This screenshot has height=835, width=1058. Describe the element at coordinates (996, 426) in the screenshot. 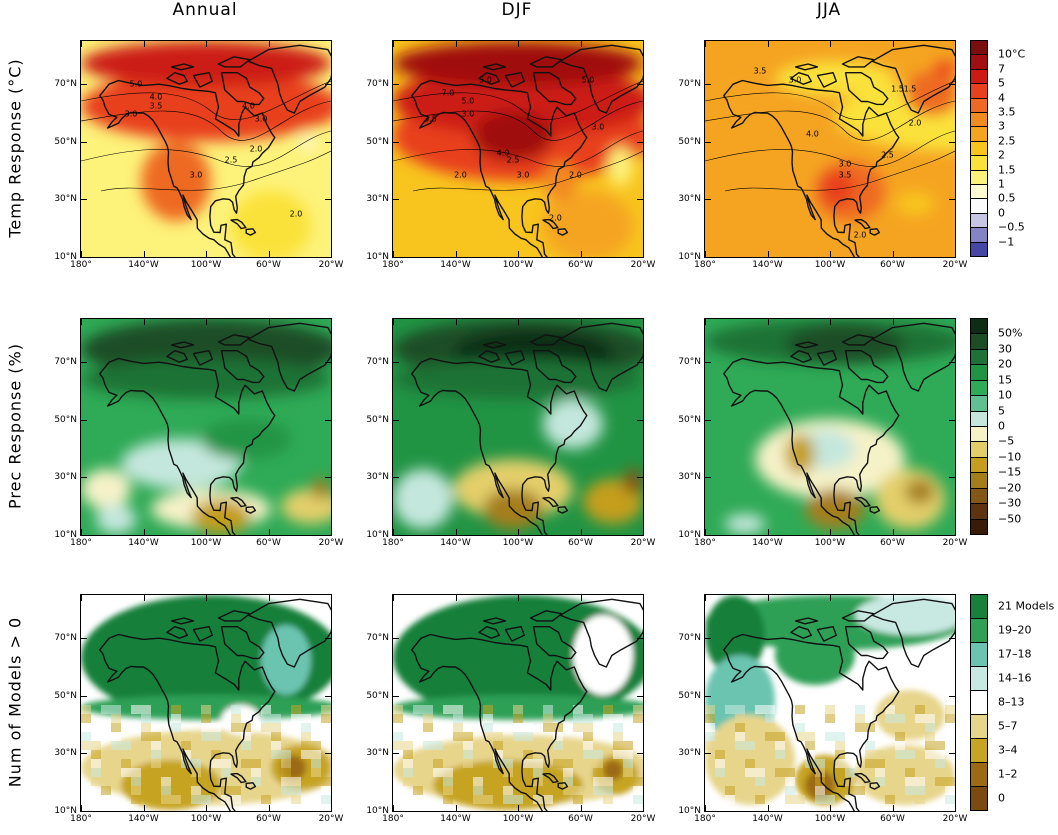

I see `legend-prec: 50% 30 20 15 10 5 0 −5 −10 −15 −20 −30 −50` at that location.